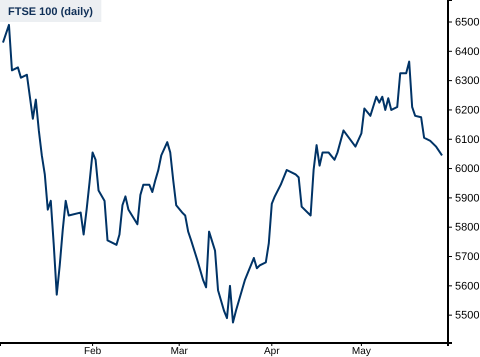 Image resolution: width=480 pixels, height=357 pixels. Describe the element at coordinates (467, 22) in the screenshot. I see `y-tick-label: 6500` at that location.